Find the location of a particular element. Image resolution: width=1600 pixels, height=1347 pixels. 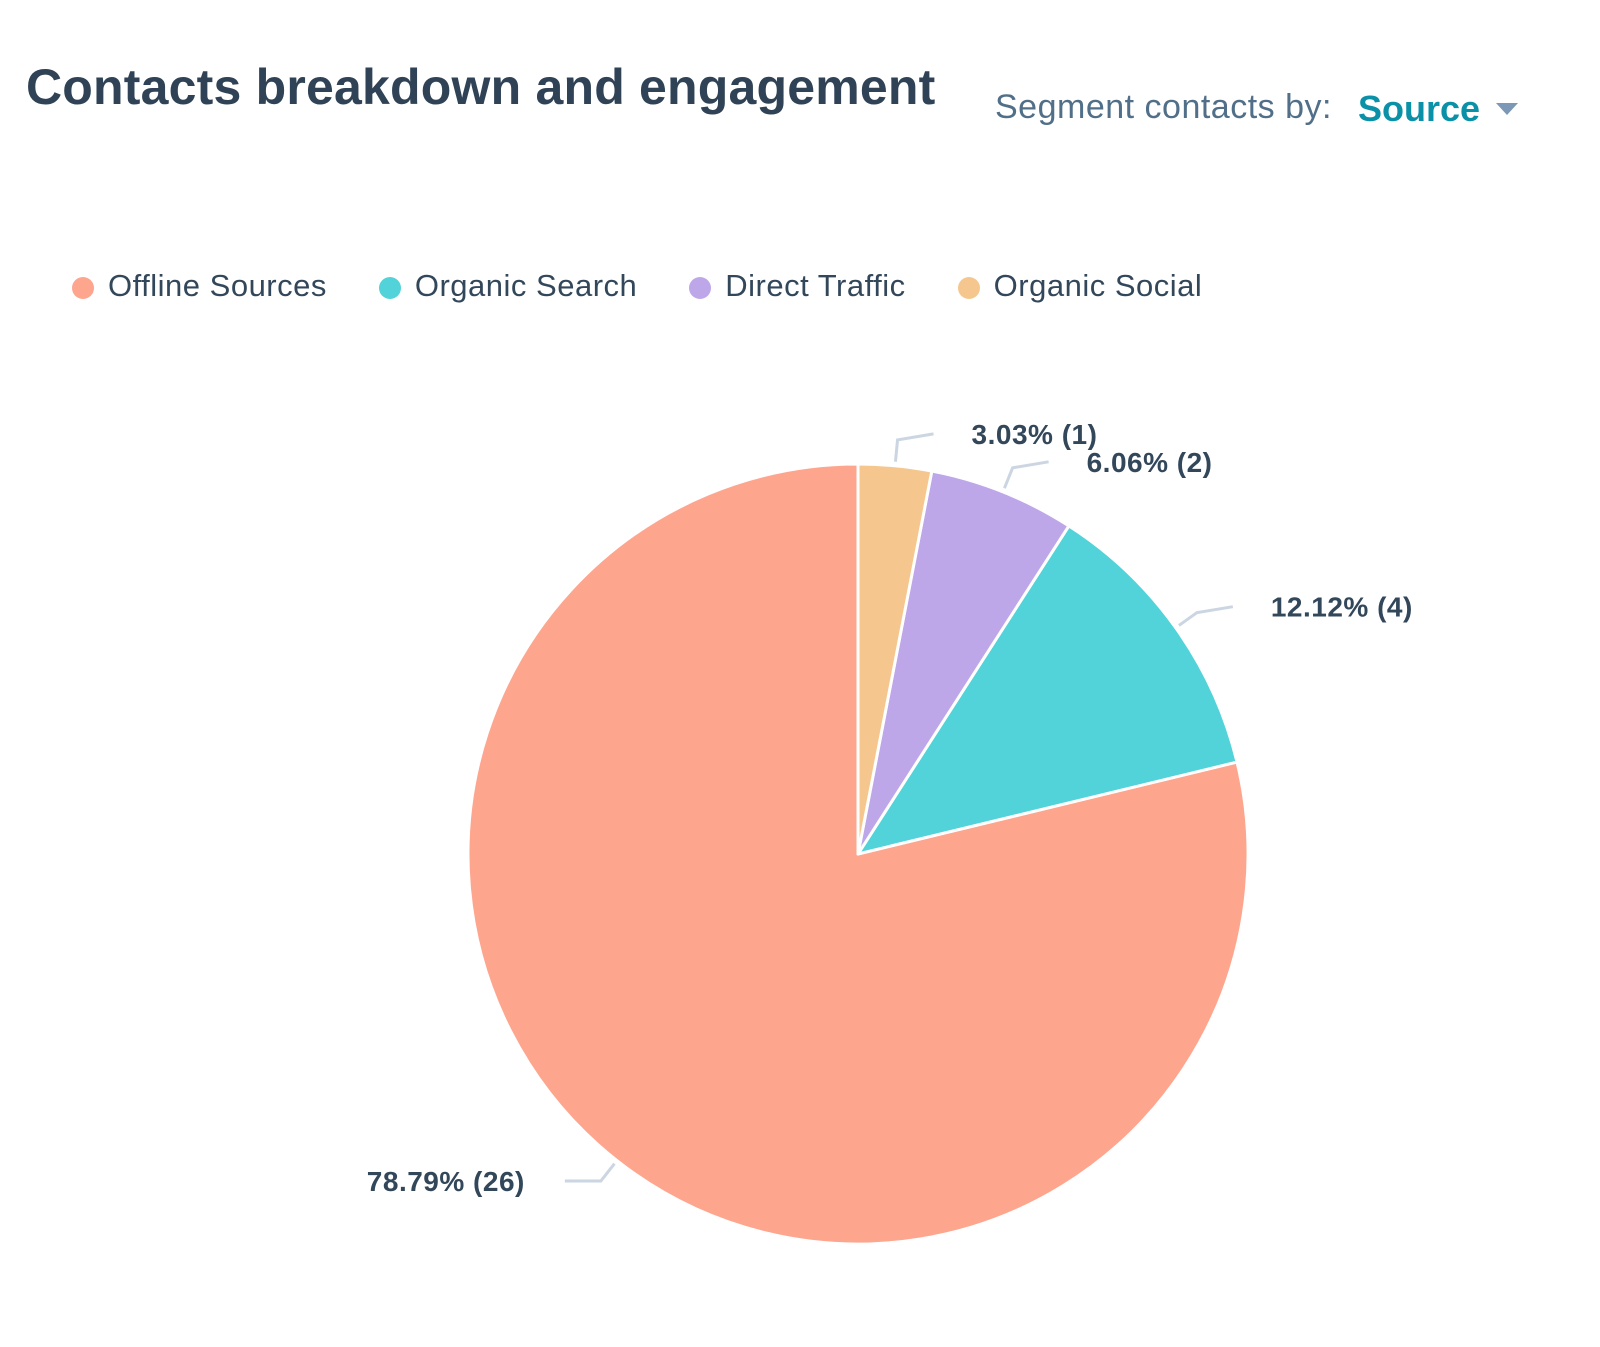

legend-item-direct-traffic: Direct Traffic is located at coordinates (797, 286).